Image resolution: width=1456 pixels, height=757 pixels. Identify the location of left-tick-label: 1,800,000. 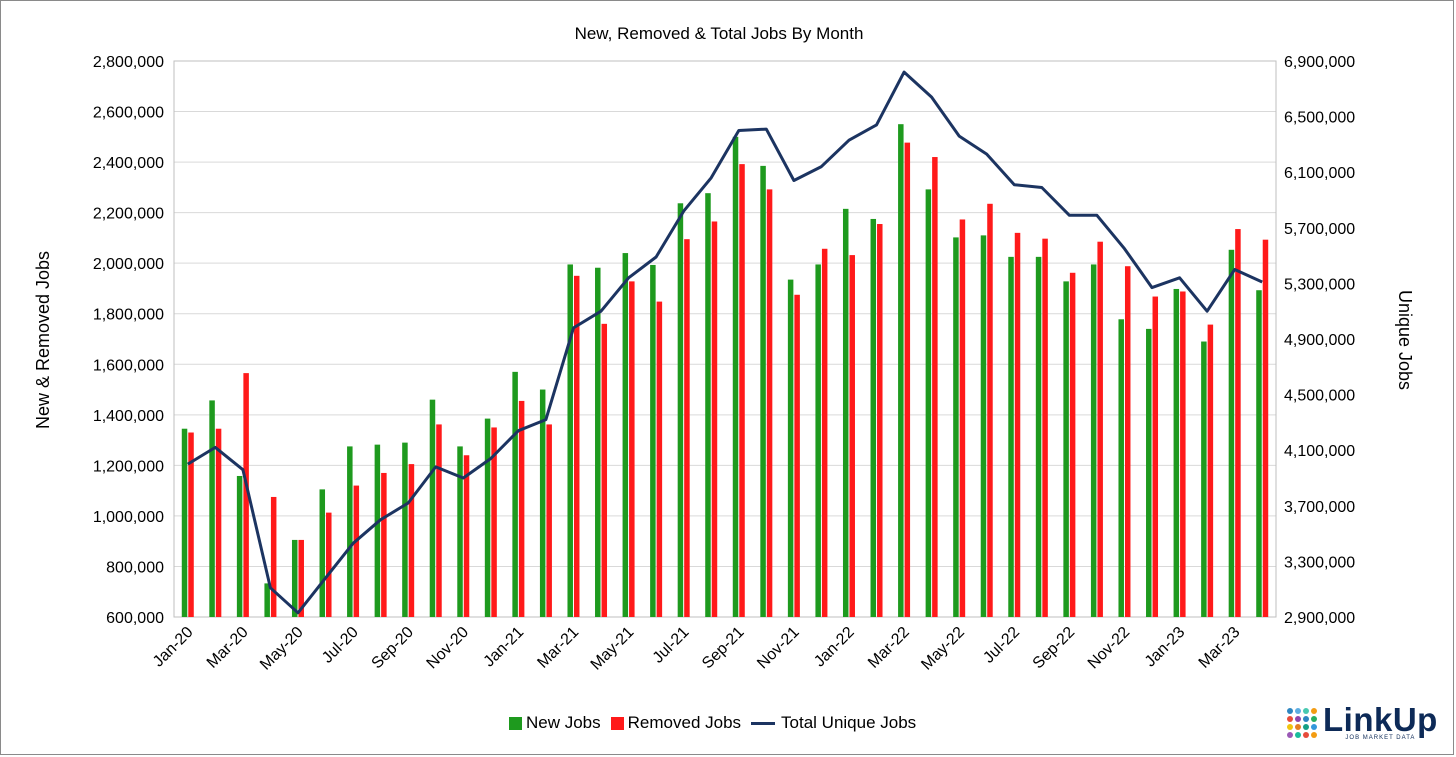
(128, 315).